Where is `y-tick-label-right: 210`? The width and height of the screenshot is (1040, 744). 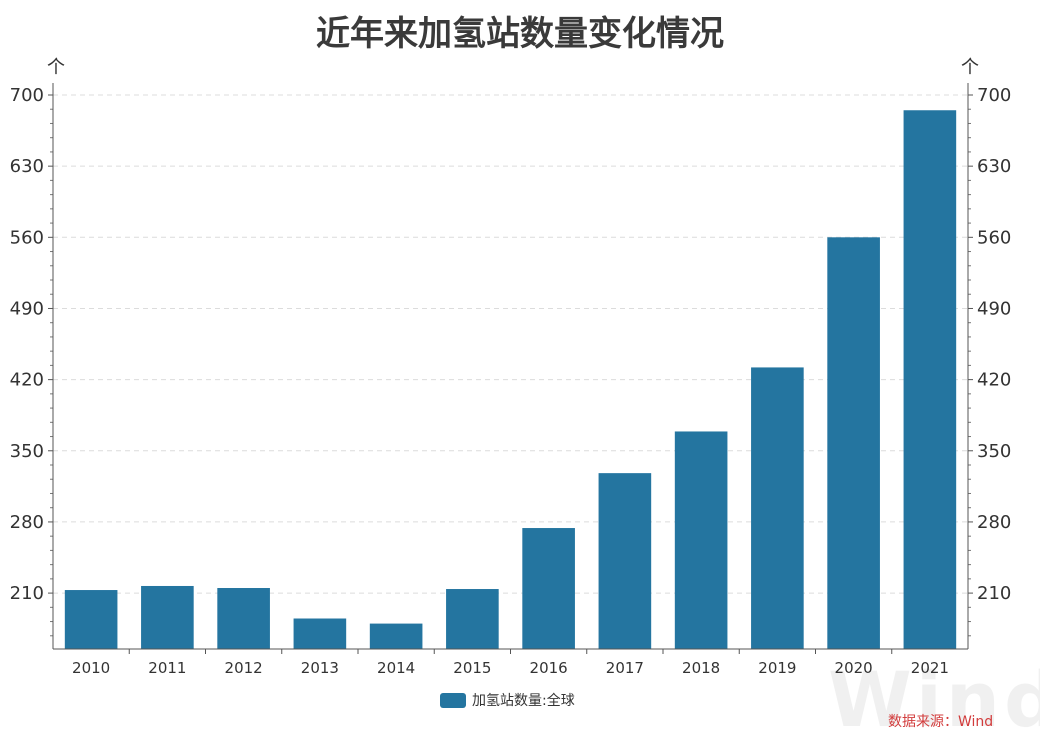
y-tick-label-right: 210 is located at coordinates (994, 593).